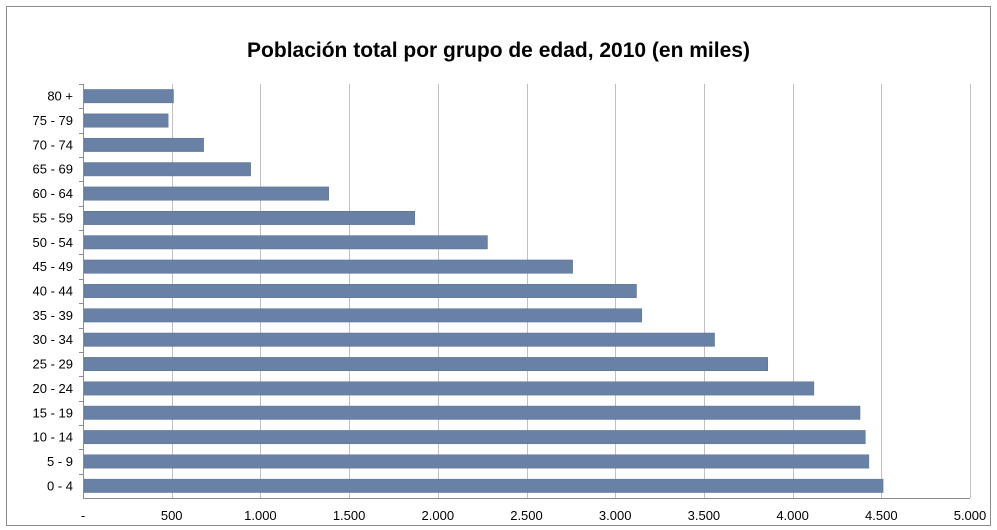 Image resolution: width=997 pixels, height=530 pixels. Describe the element at coordinates (438, 515) in the screenshot. I see `x-tick-label: 2.000` at that location.